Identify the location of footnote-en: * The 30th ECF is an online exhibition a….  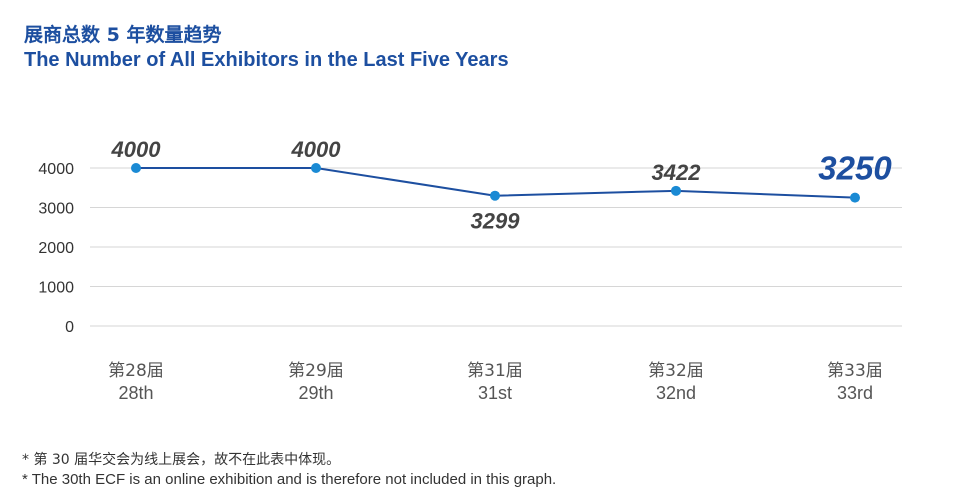
(289, 479).